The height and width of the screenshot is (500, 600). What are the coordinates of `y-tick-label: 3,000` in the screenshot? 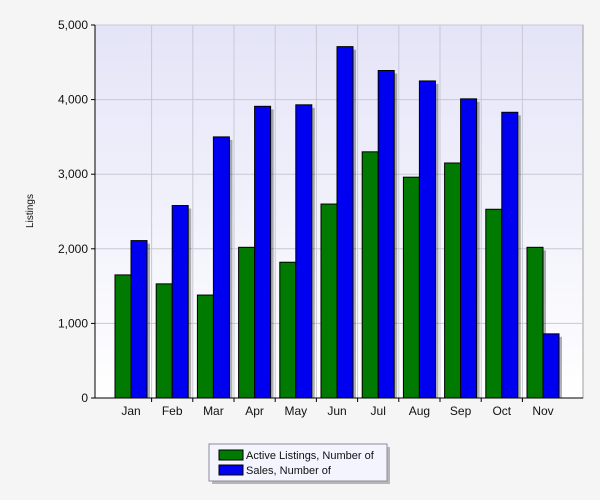 It's located at (73, 174).